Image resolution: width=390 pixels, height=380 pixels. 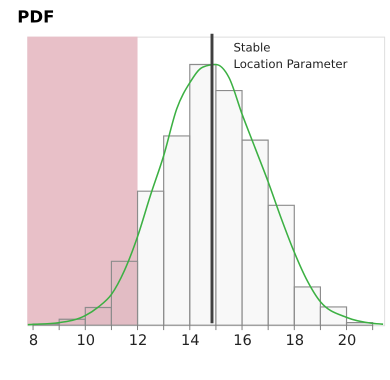 I want to click on ref-line-label: Stable Location Parameter, so click(x=290, y=55).